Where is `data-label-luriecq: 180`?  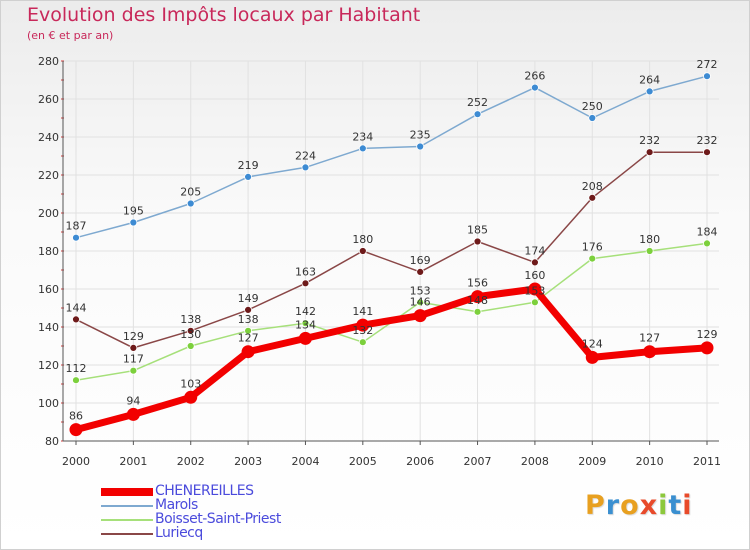 data-label-luriecq: 180 is located at coordinates (362, 239).